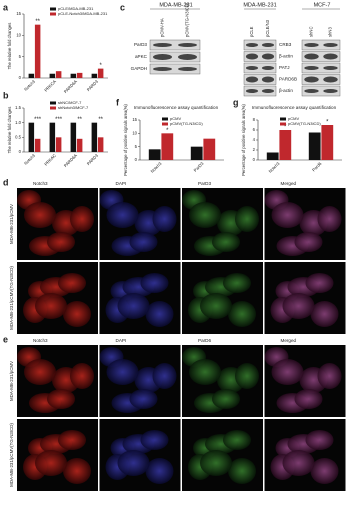 The height and width of the screenshot is (505, 350). What do you see at coordinates (289, 340) in the screenshot?
I see `column-label: Merged` at bounding box center [289, 340].